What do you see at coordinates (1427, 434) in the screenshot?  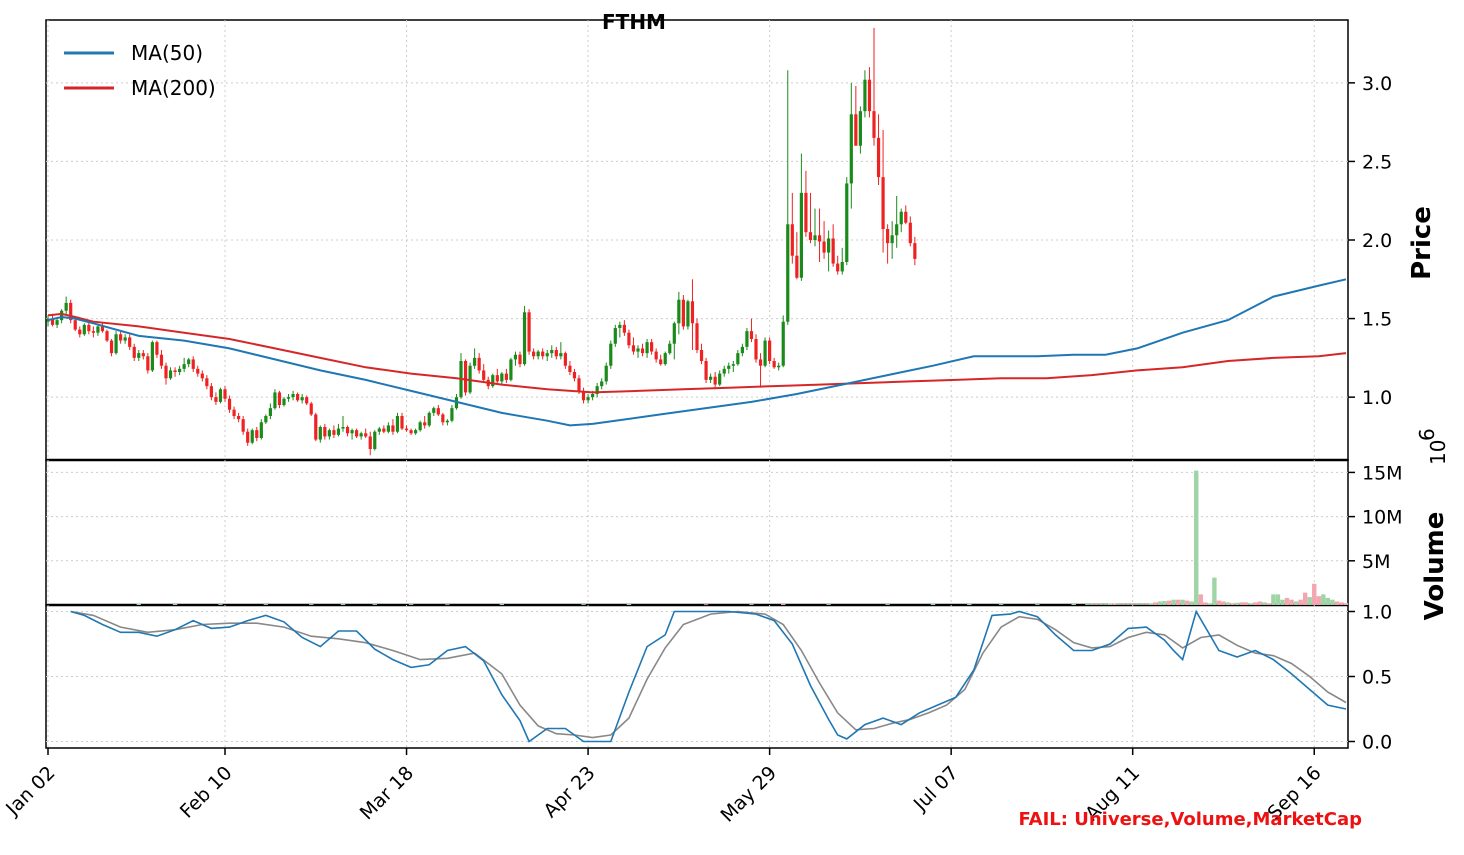 I see `volume-exponent-power: 6` at bounding box center [1427, 434].